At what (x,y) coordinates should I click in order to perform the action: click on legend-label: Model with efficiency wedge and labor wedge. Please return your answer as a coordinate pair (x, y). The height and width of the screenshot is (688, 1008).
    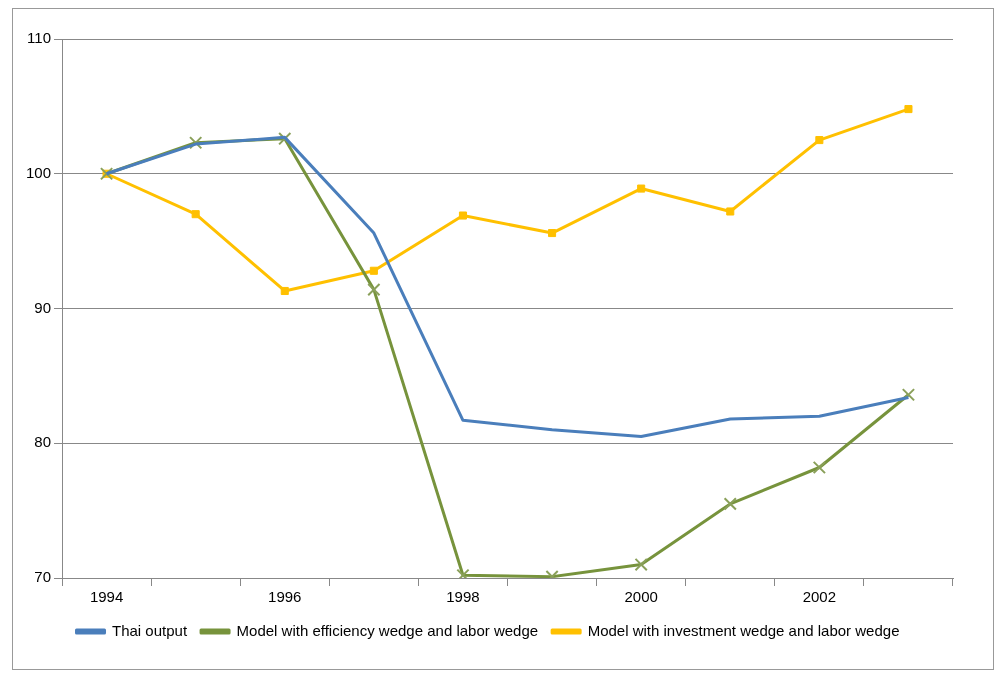
    Looking at the image, I should click on (387, 630).